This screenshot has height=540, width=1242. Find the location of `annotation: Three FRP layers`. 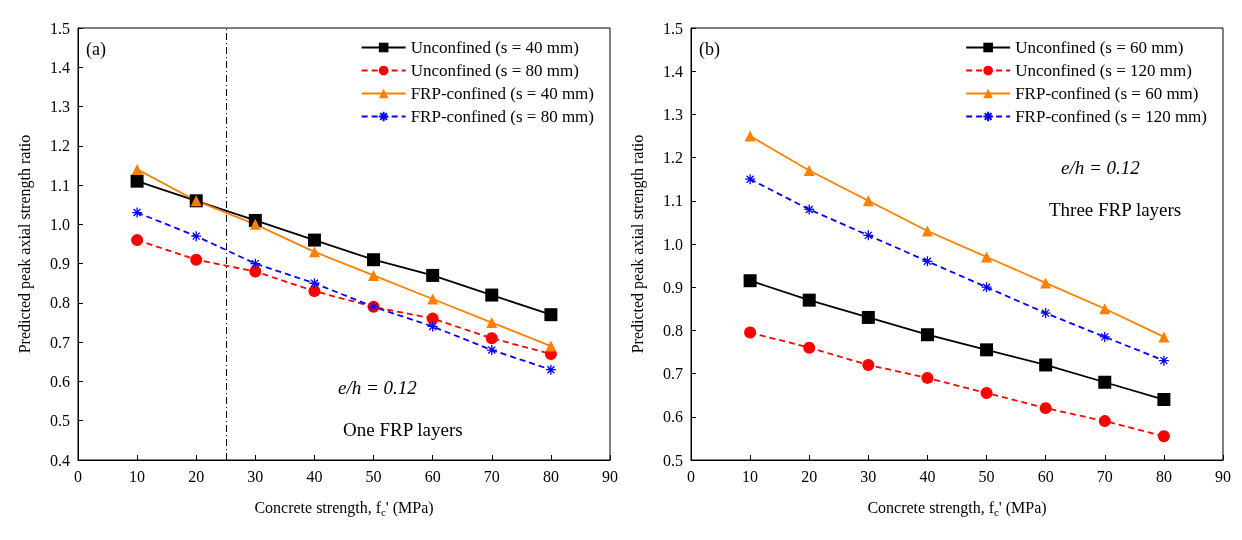

annotation: Three FRP layers is located at coordinates (1115, 209).